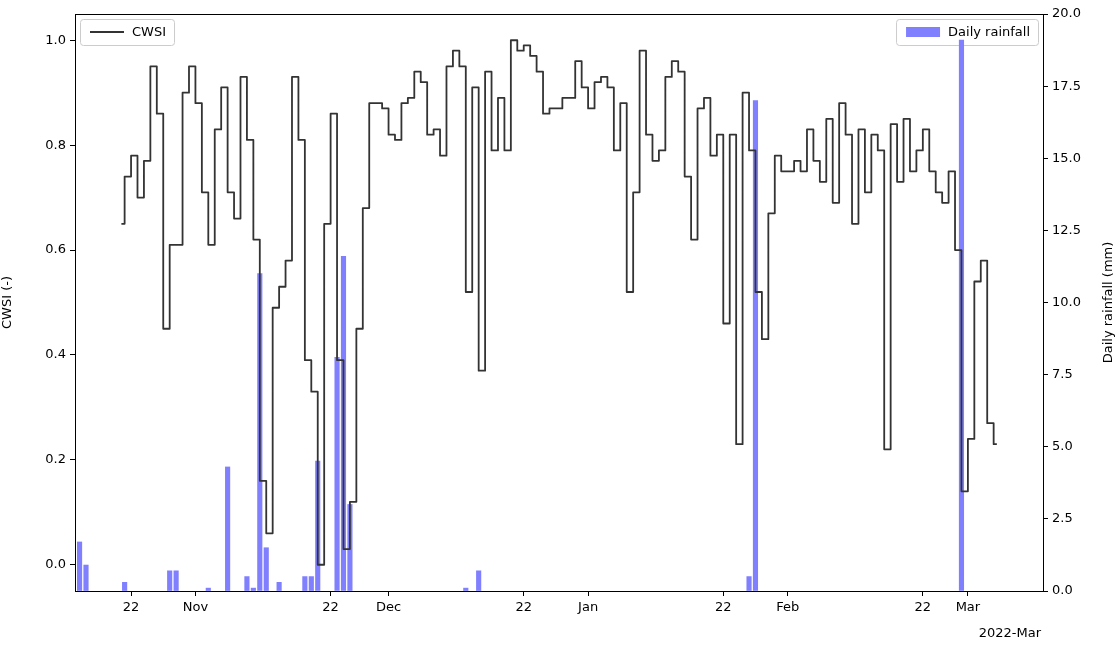 This screenshot has height=646, width=1120. Describe the element at coordinates (1066, 85) in the screenshot. I see `y2-tick-label: 17.5` at that location.